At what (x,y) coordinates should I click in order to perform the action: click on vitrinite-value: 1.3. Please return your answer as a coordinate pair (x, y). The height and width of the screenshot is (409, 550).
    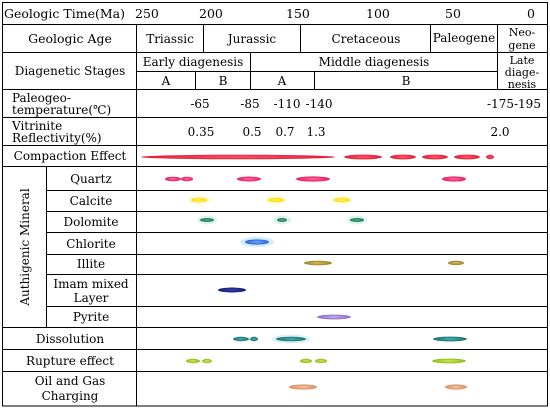
    Looking at the image, I should click on (315, 132).